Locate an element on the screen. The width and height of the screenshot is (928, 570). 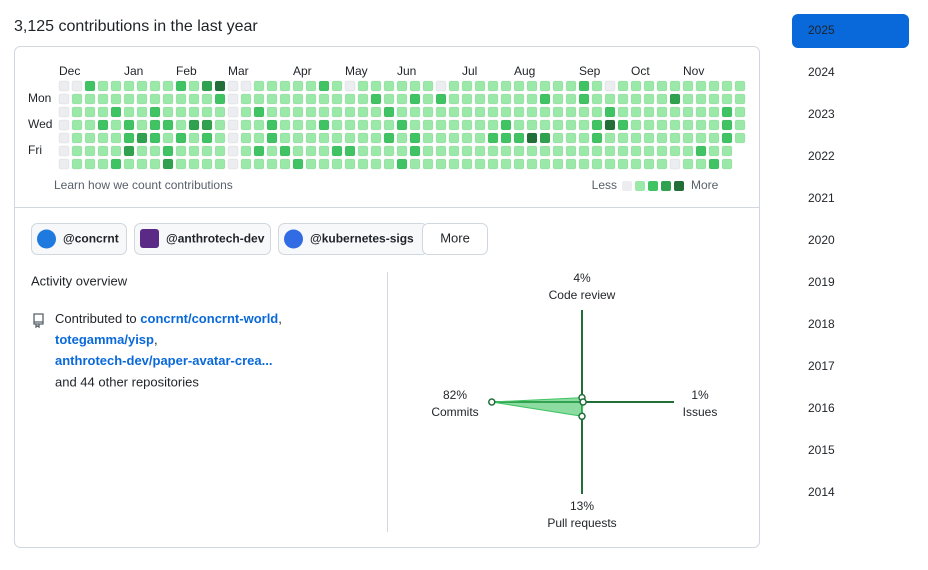
year-link: 2015 is located at coordinates (821, 450).